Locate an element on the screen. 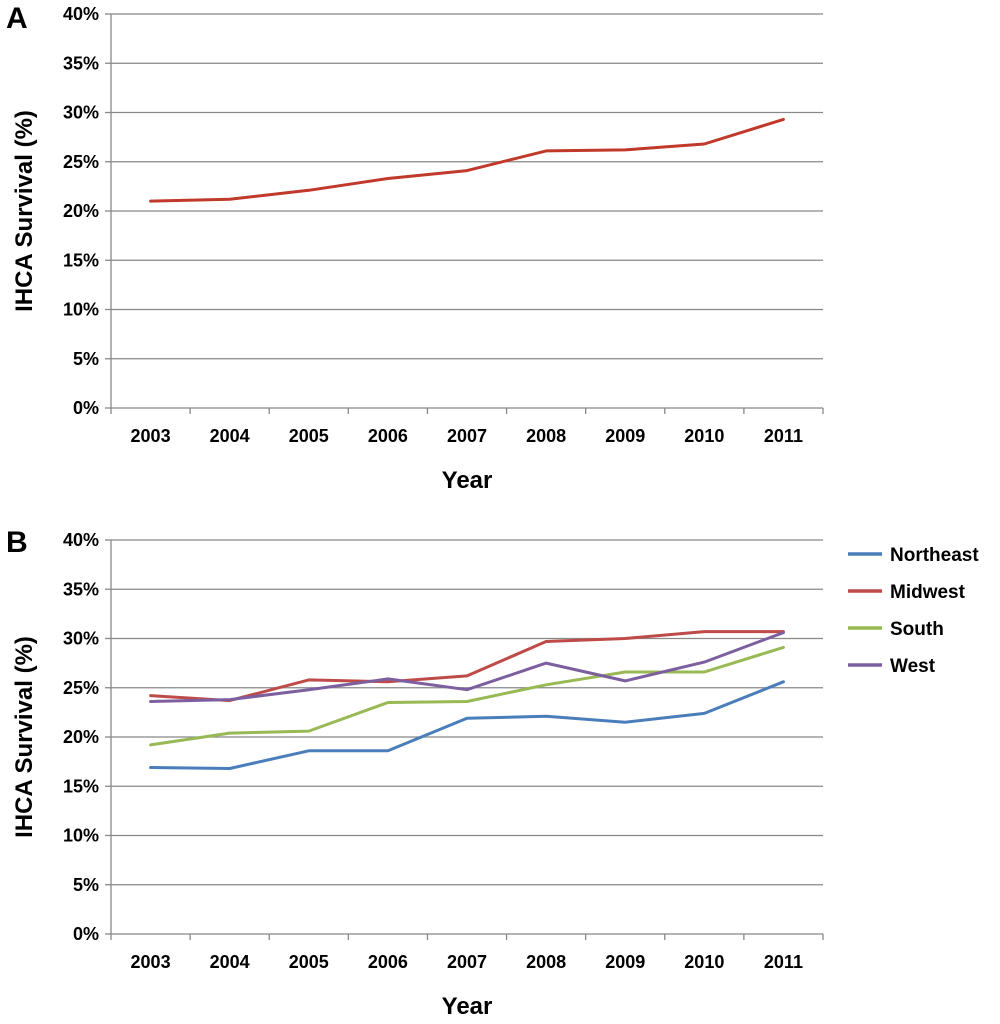 This screenshot has height=1024, width=1000. series-line-midwest is located at coordinates (467, 666).